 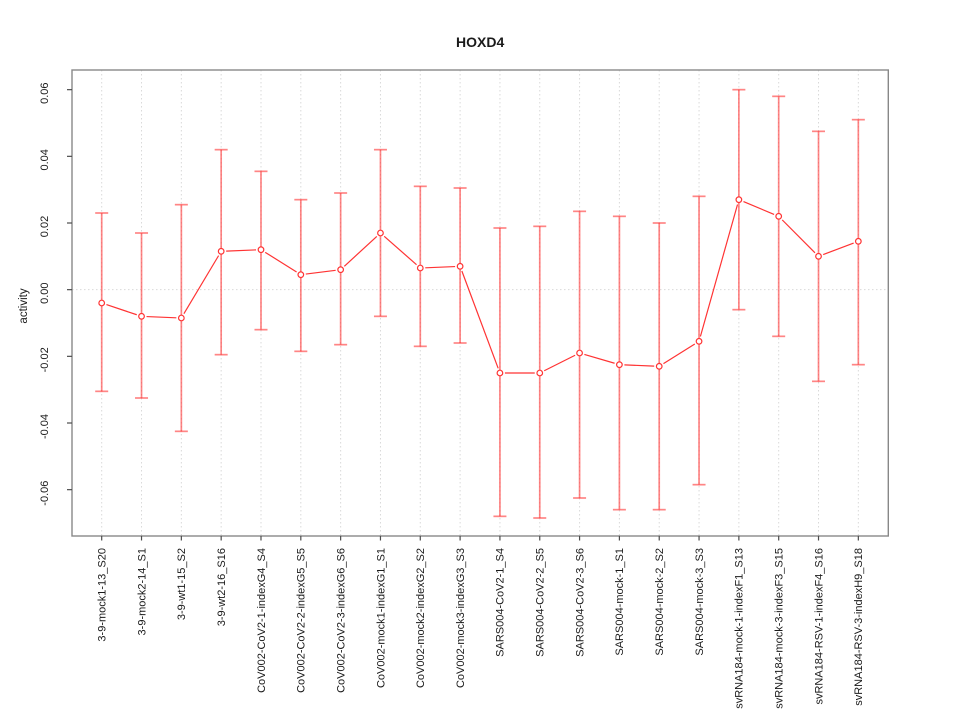 I want to click on y-tick-label: 0.00, so click(x=45, y=292).